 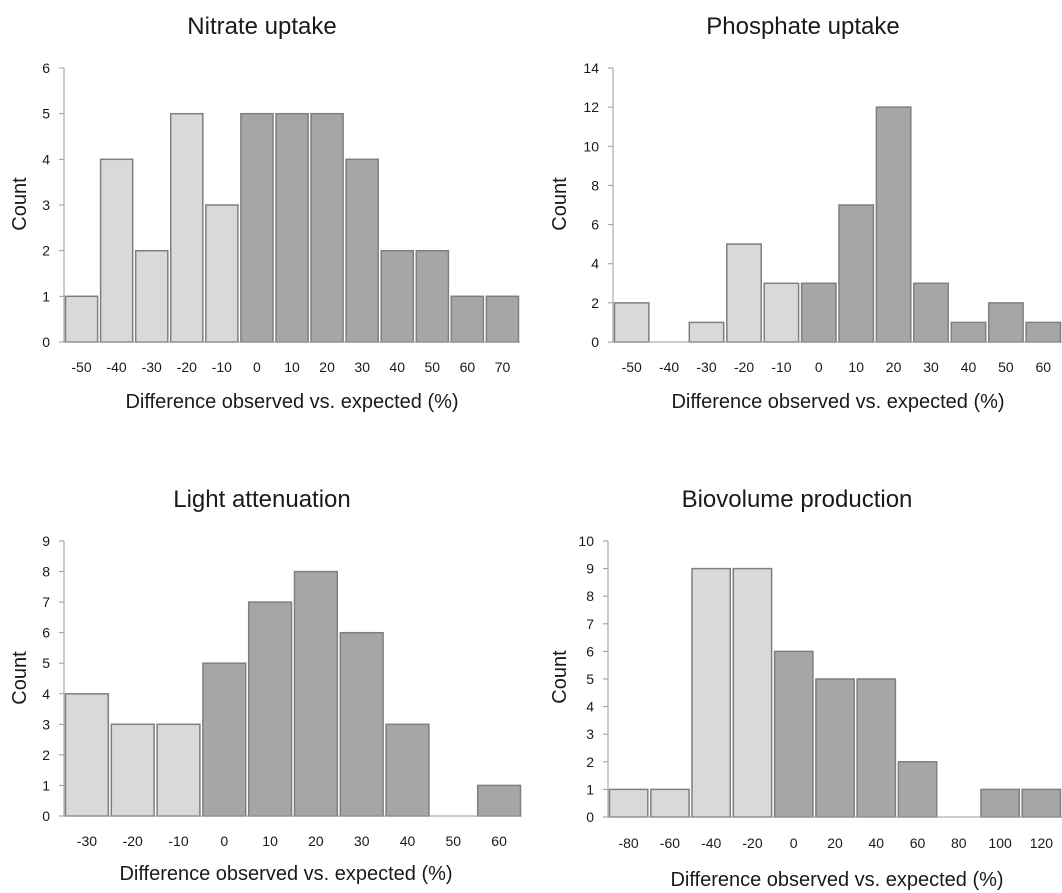 I want to click on y-tick-label: 9, so click(x=46, y=541).